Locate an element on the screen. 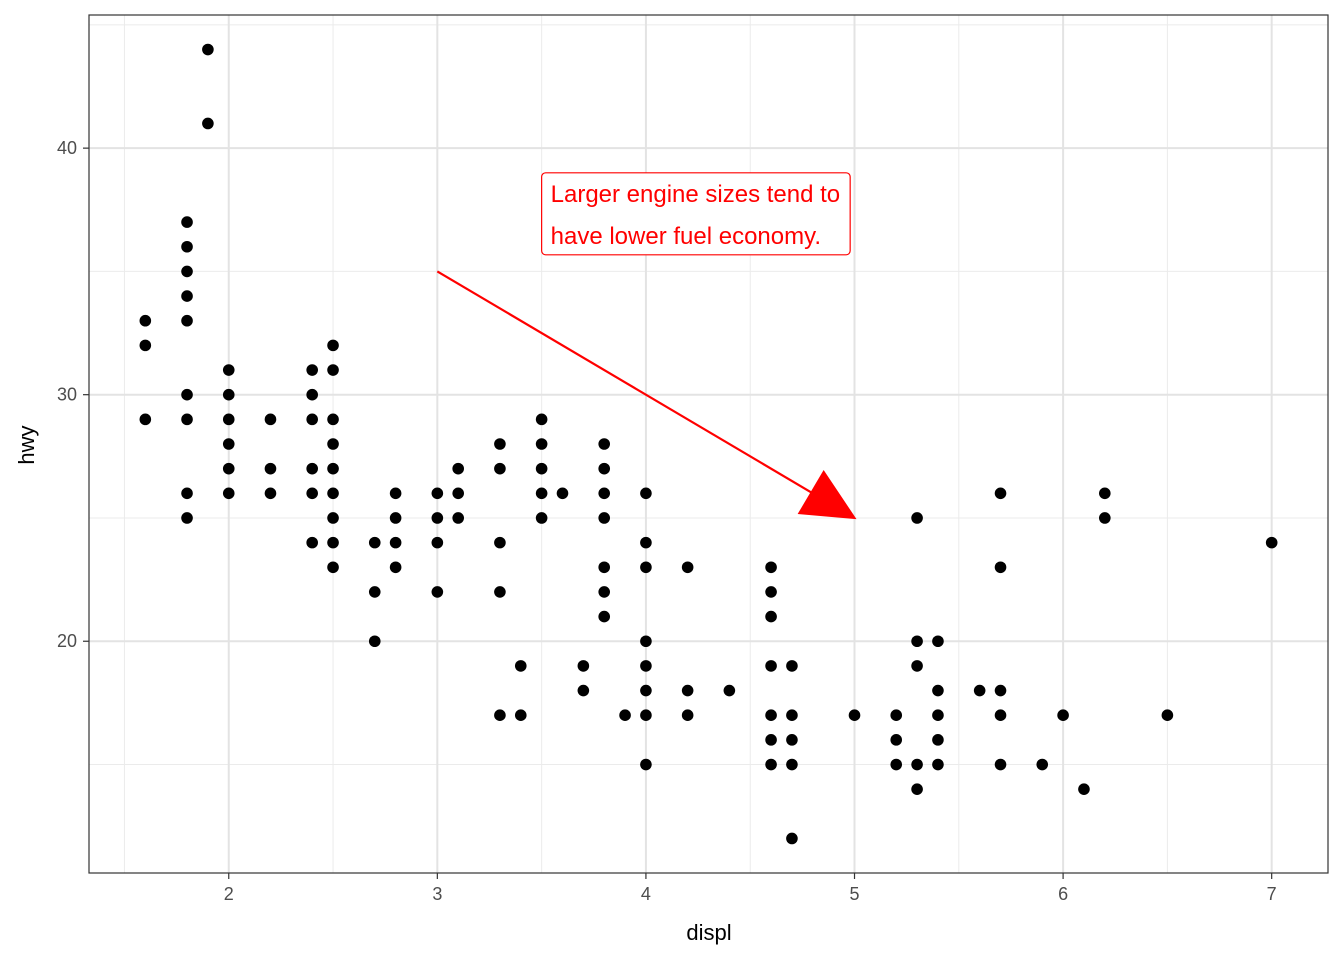 The height and width of the screenshot is (960, 1344). x-tick-label: 6 is located at coordinates (1063, 894).